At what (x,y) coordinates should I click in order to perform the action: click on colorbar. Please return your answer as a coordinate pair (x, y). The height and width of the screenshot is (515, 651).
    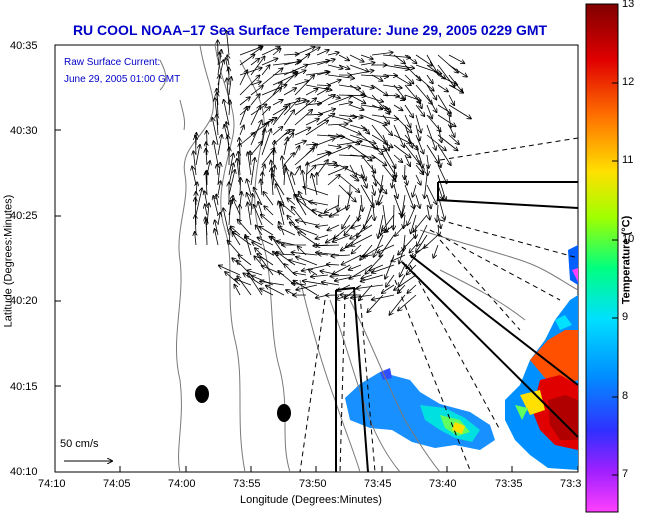
    Looking at the image, I should click on (602, 258).